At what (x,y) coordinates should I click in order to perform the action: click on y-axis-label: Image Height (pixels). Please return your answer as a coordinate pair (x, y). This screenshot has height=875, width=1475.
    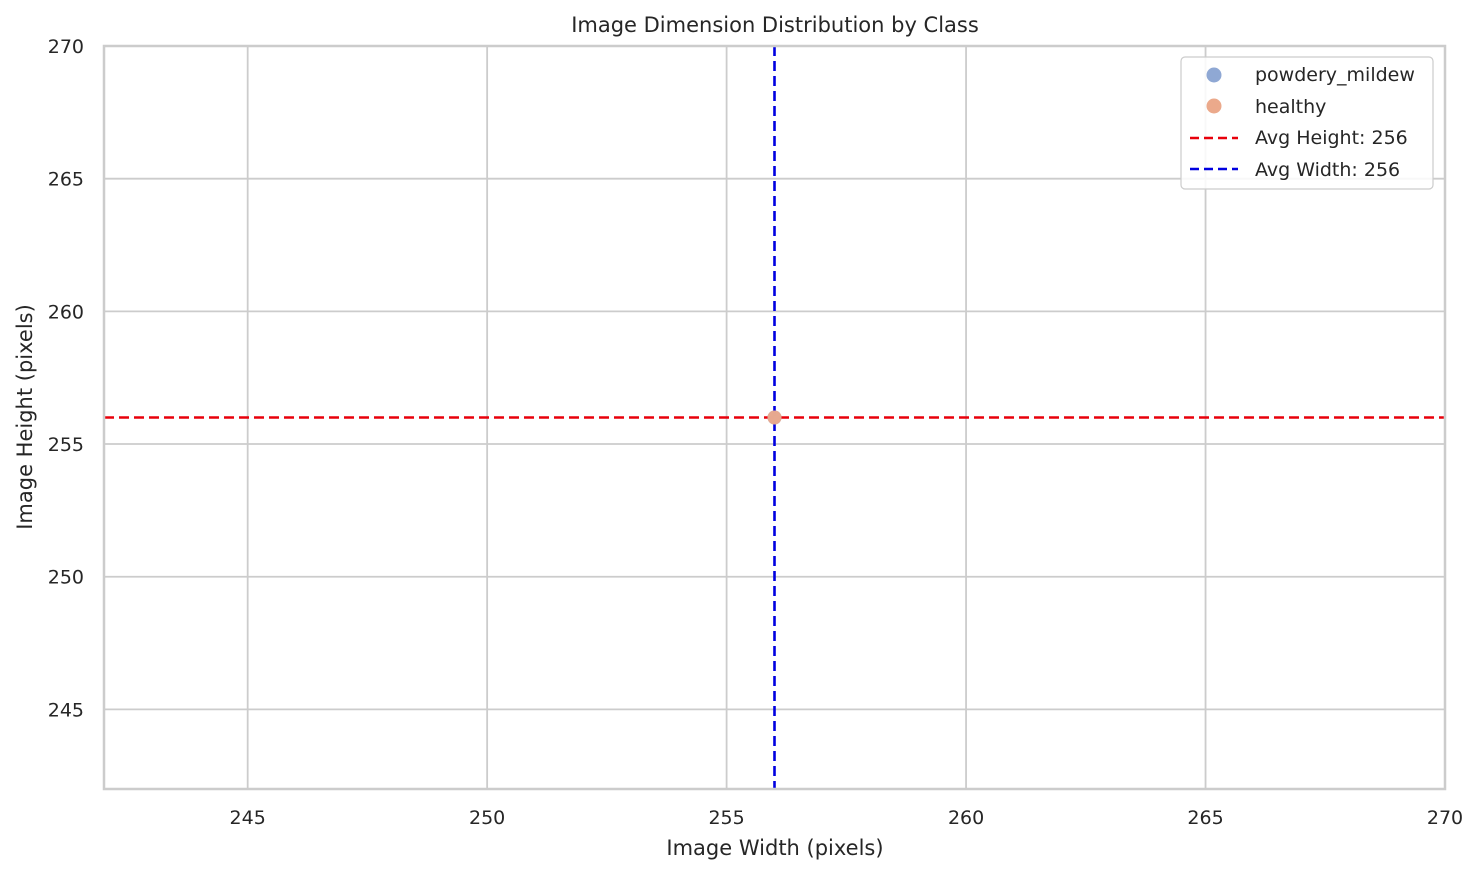
    Looking at the image, I should click on (25, 417).